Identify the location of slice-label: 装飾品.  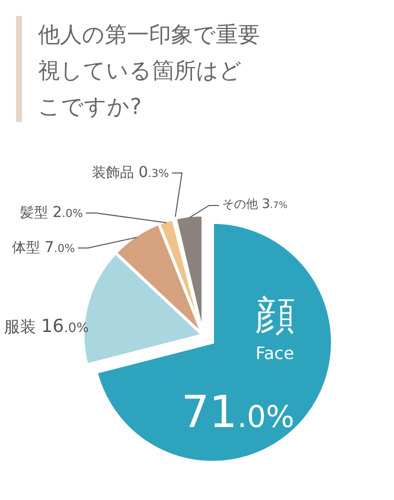
(115, 173).